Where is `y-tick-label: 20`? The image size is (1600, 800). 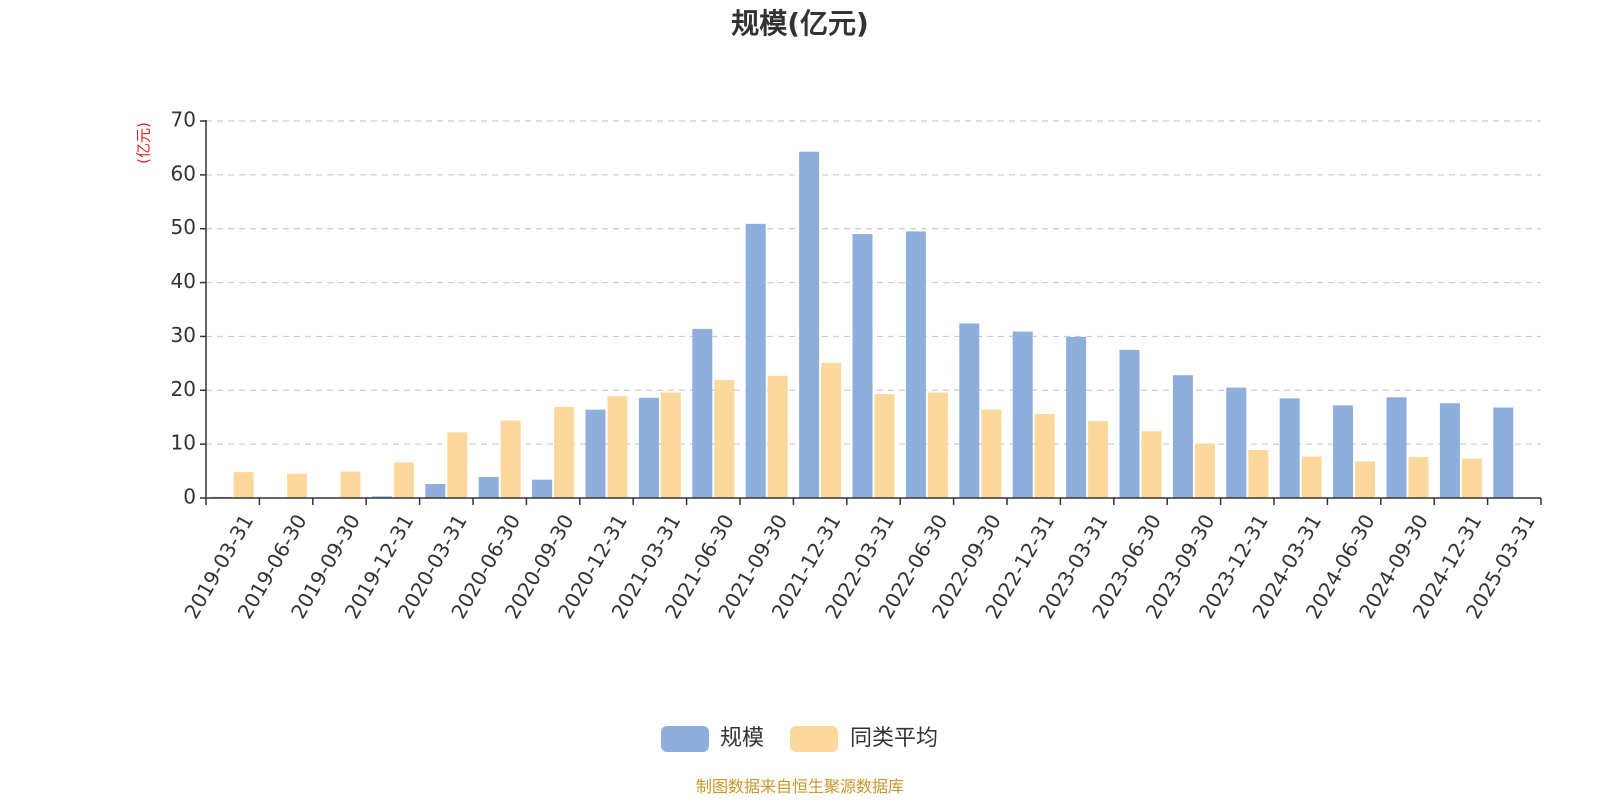 y-tick-label: 20 is located at coordinates (183, 389).